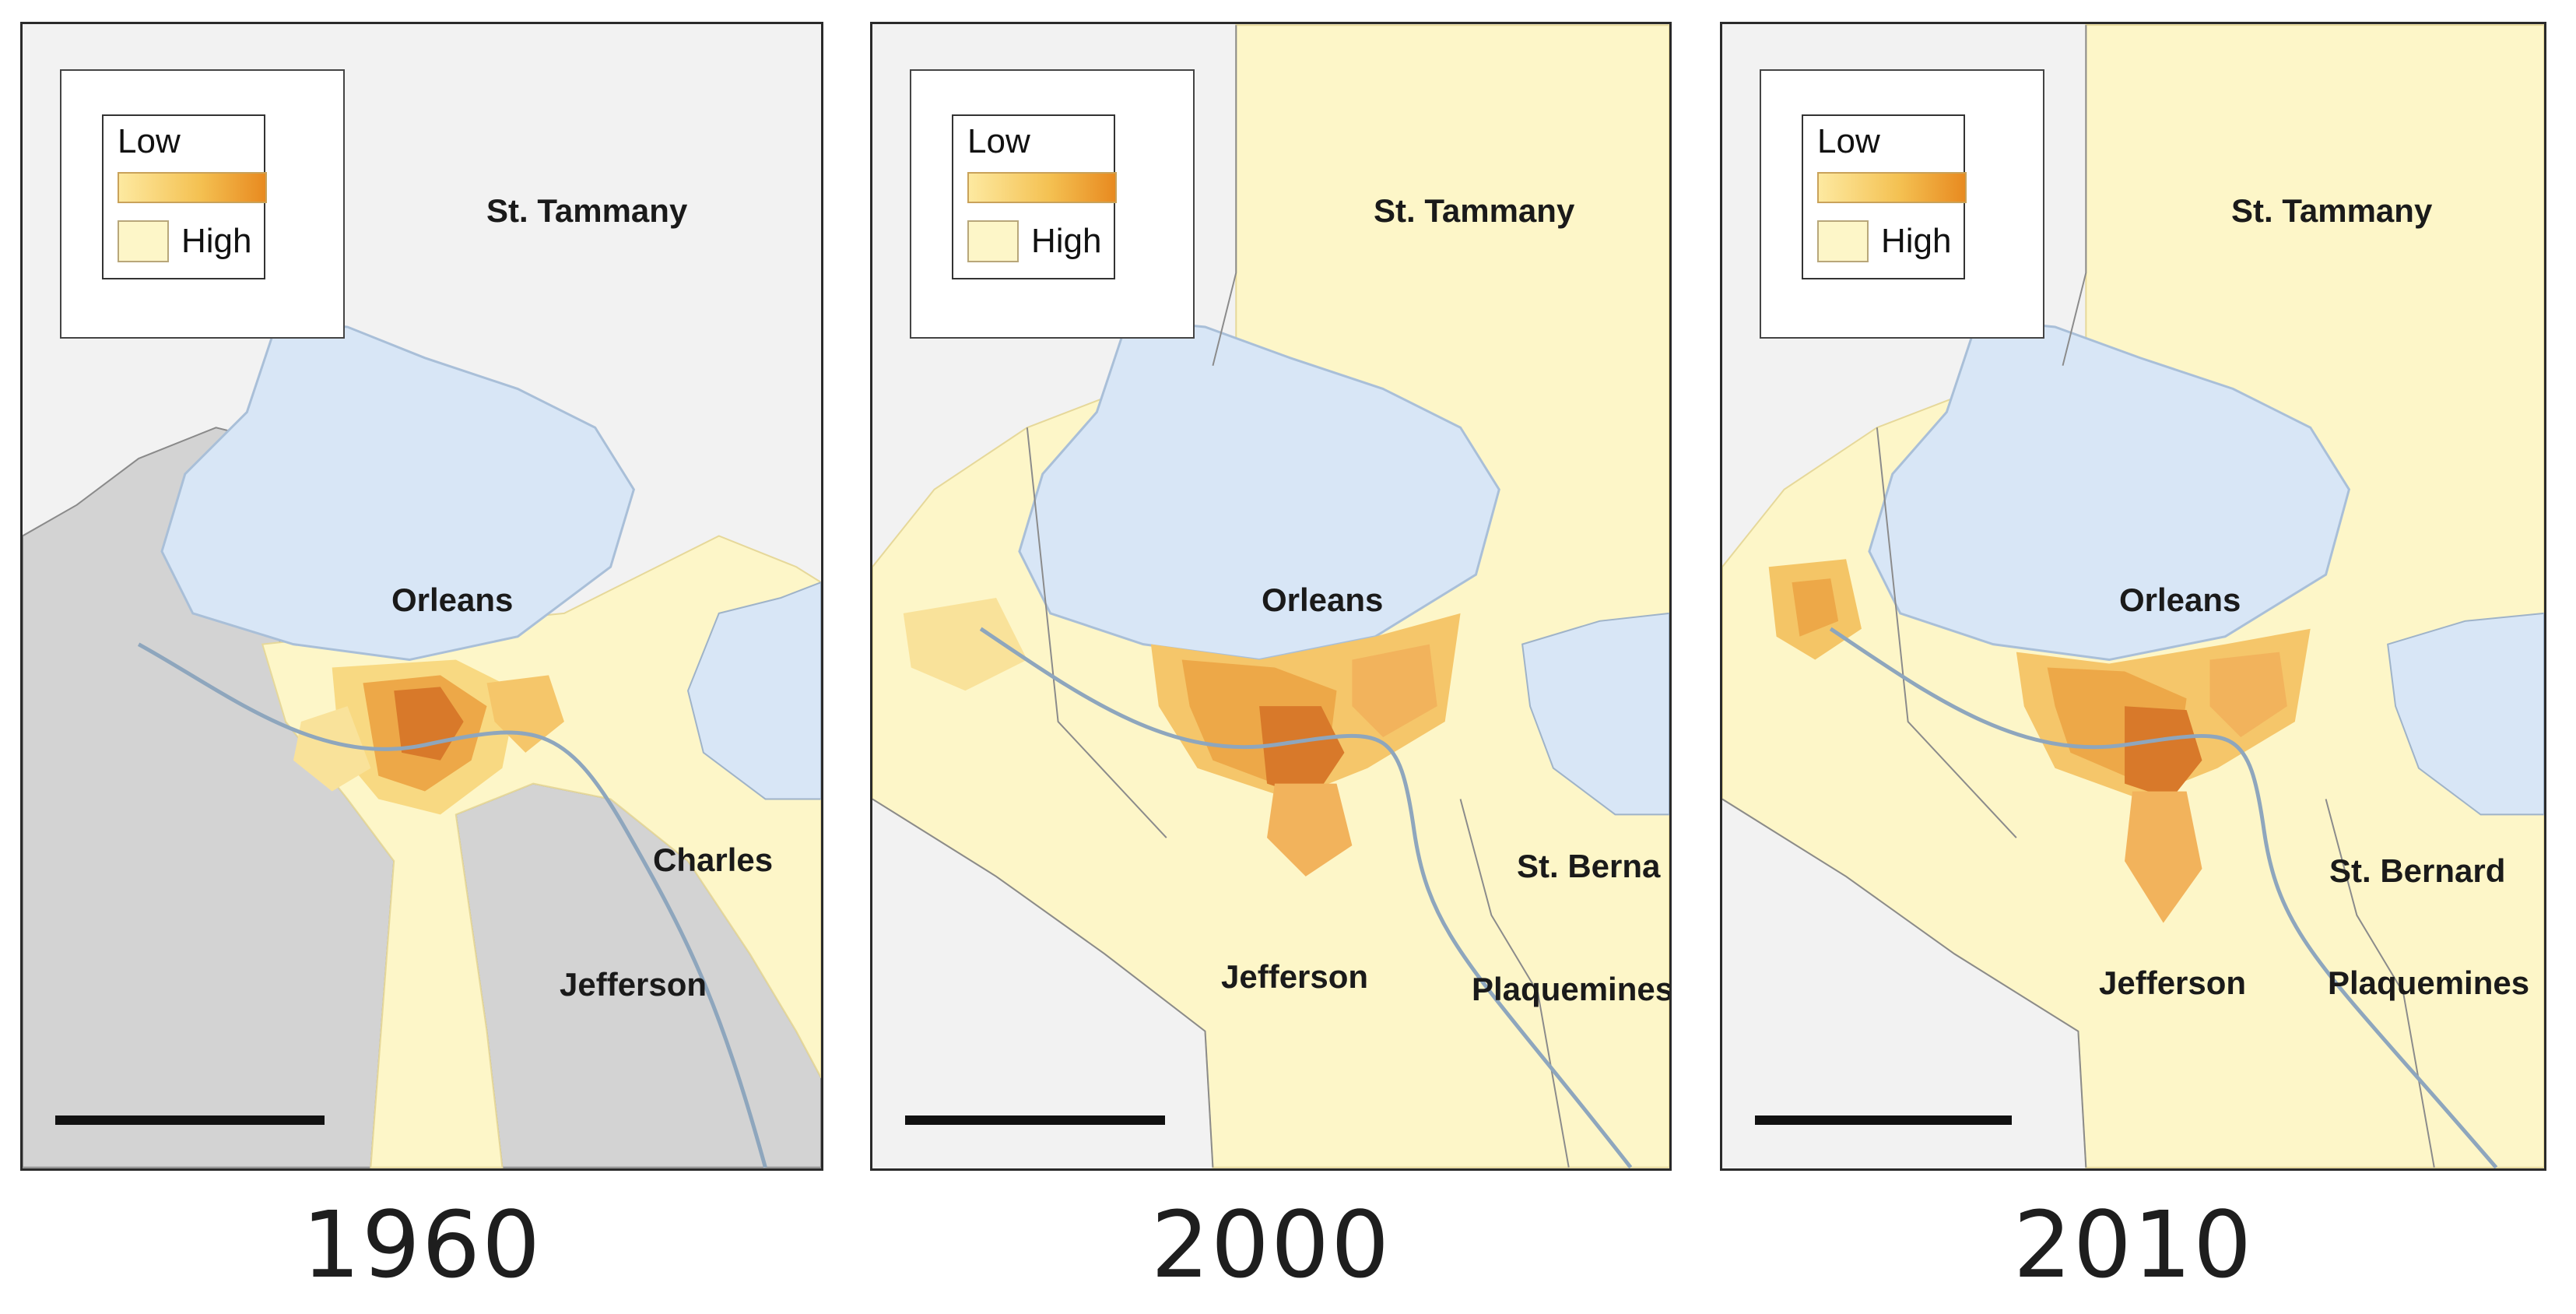  I want to click on year-label-2010: 2010, so click(2134, 1244).